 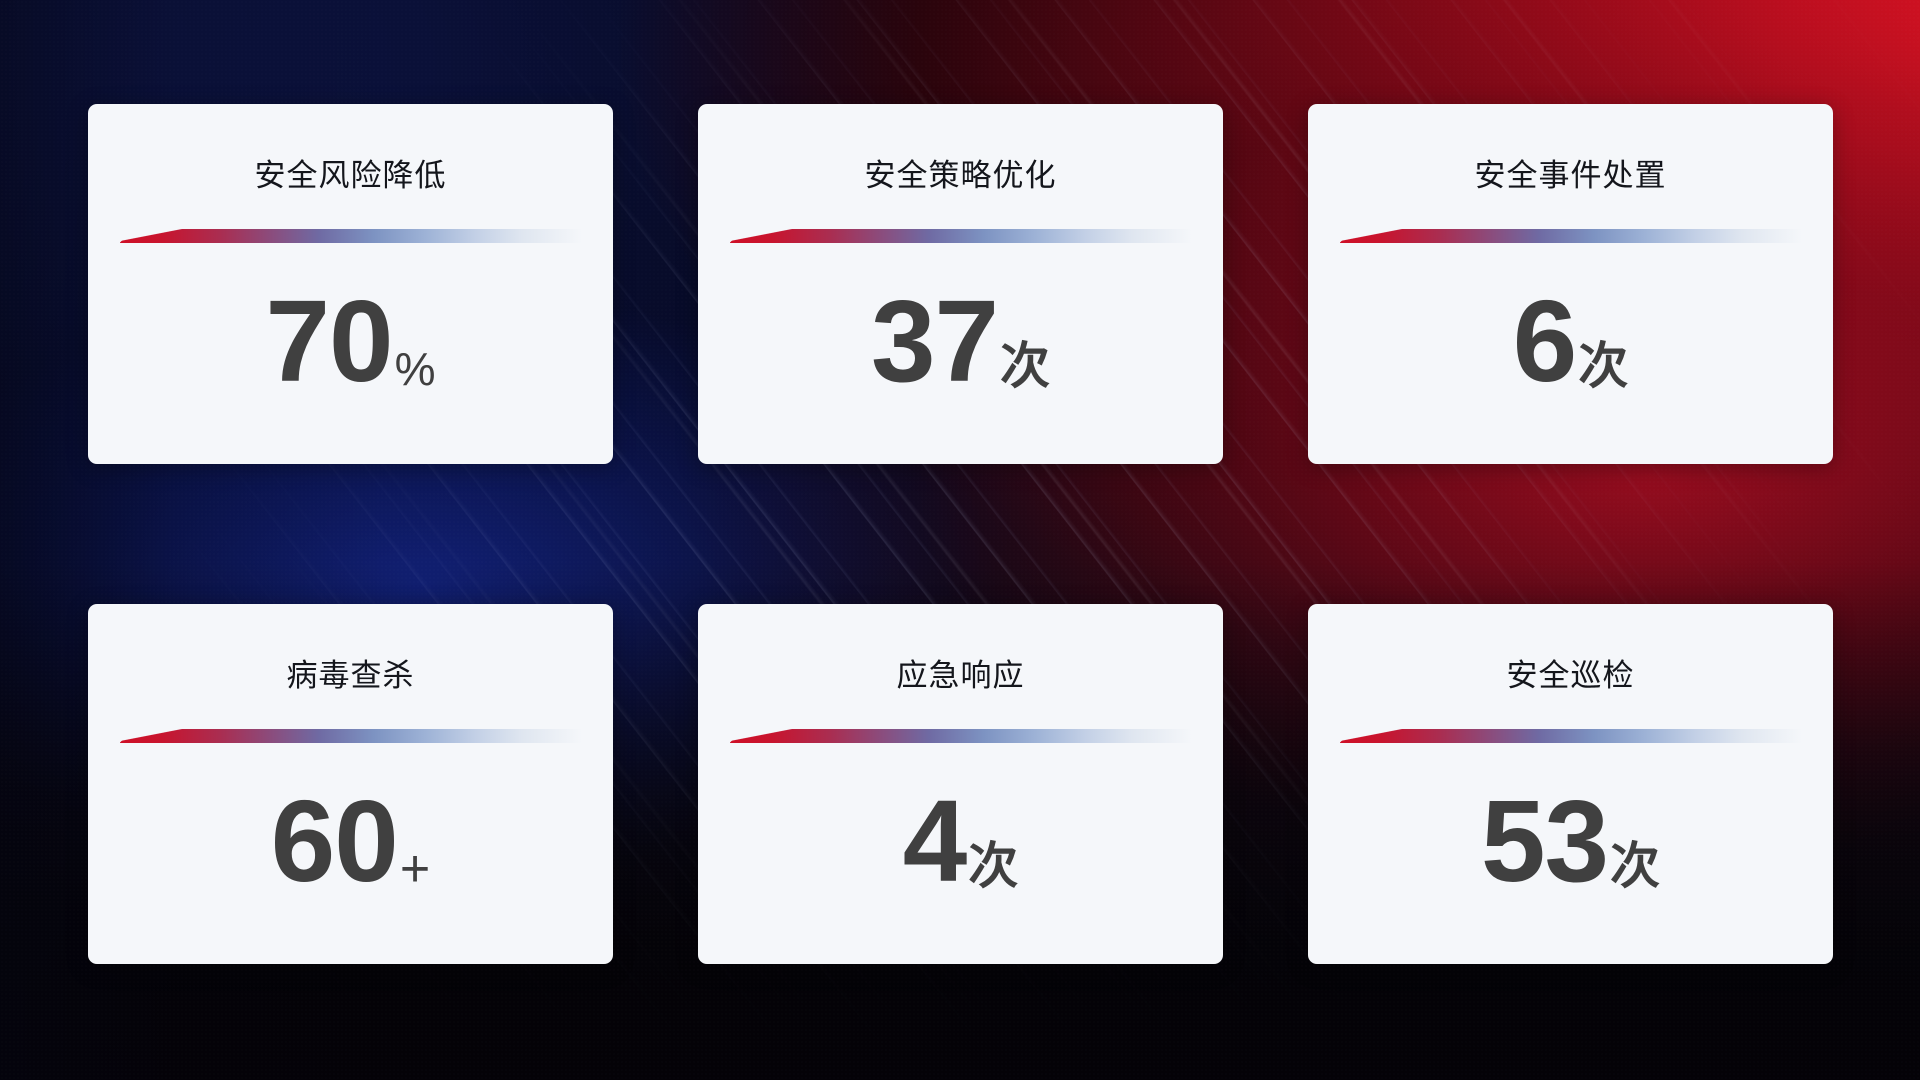 What do you see at coordinates (1570, 675) in the screenshot?
I see `metric-title: 安全巡检` at bounding box center [1570, 675].